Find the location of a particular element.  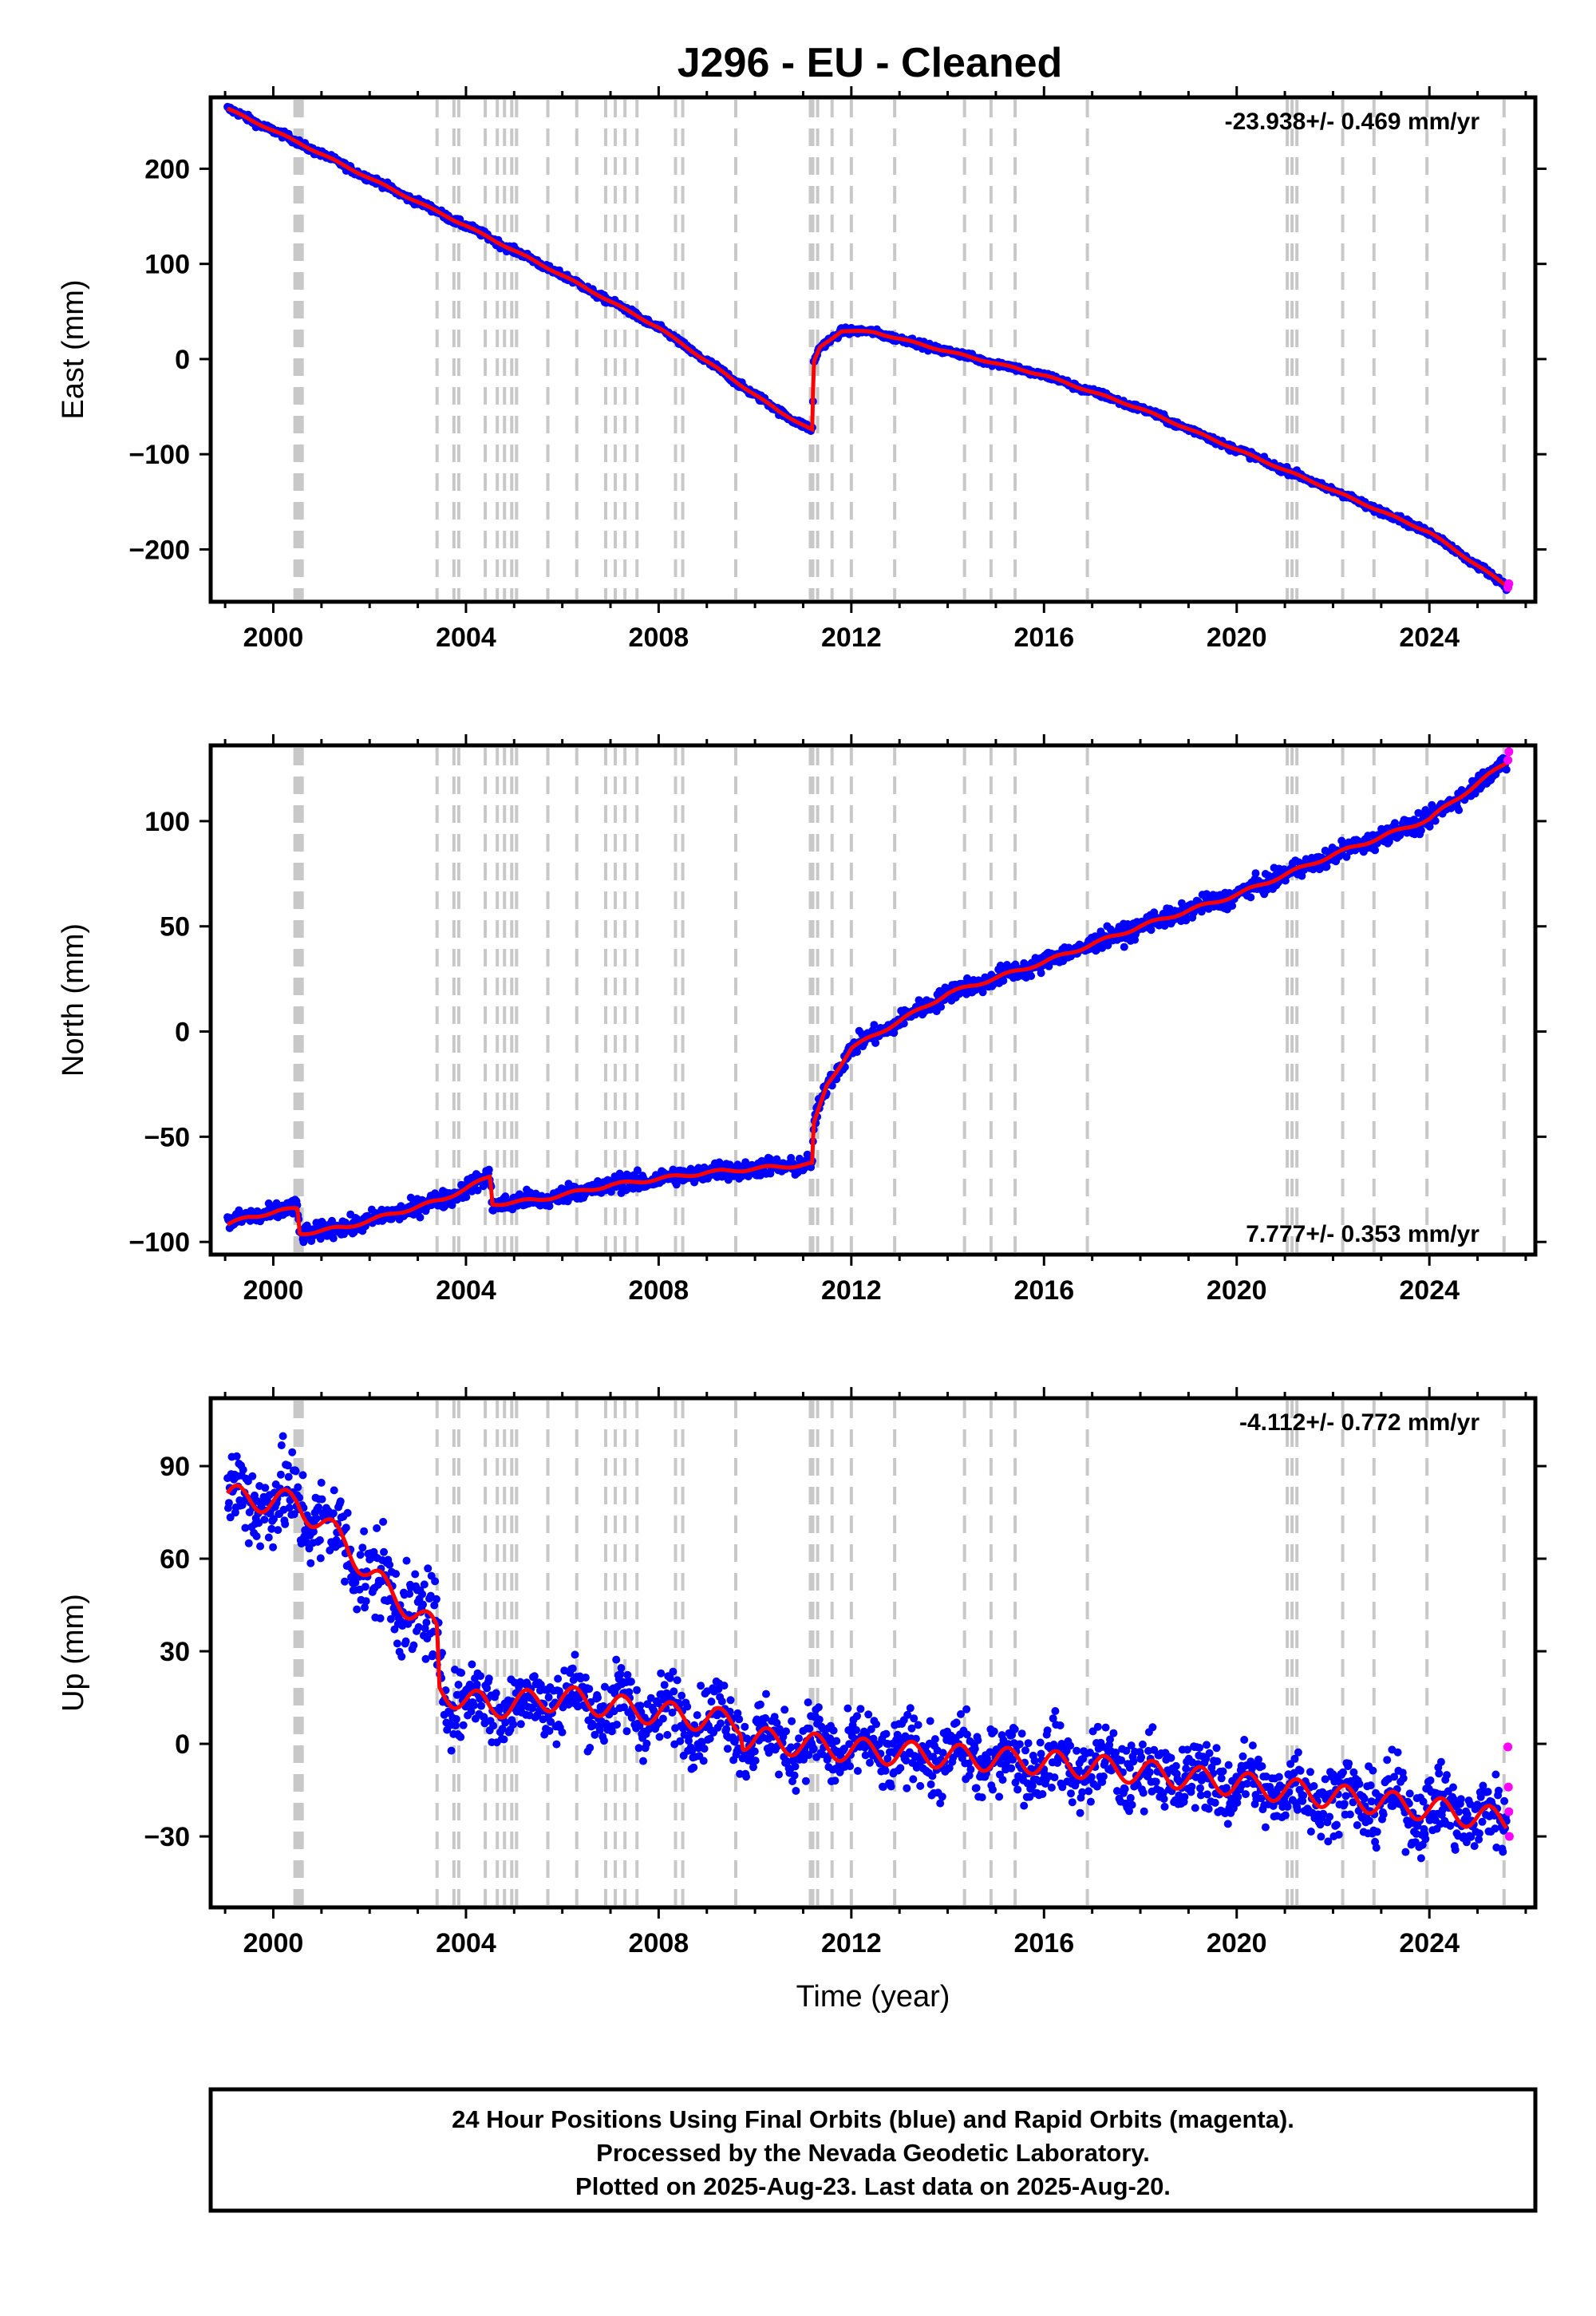

y-axis-label: North (mm) is located at coordinates (73, 1000).